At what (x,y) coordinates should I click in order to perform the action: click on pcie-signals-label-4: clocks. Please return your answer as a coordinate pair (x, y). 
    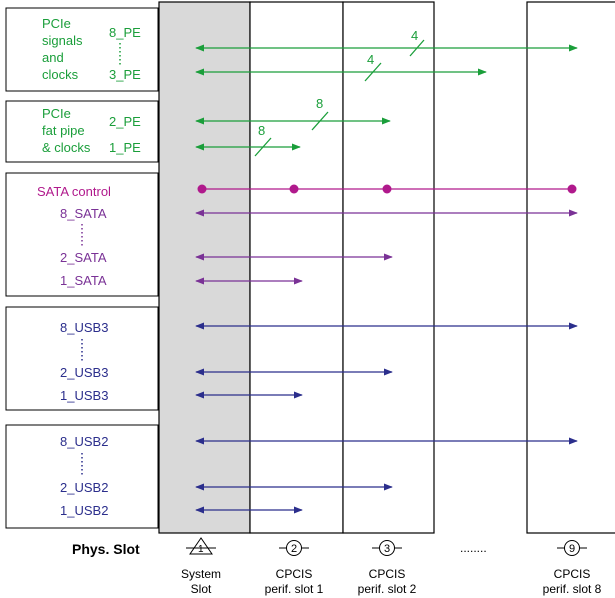
    Looking at the image, I should click on (60, 74).